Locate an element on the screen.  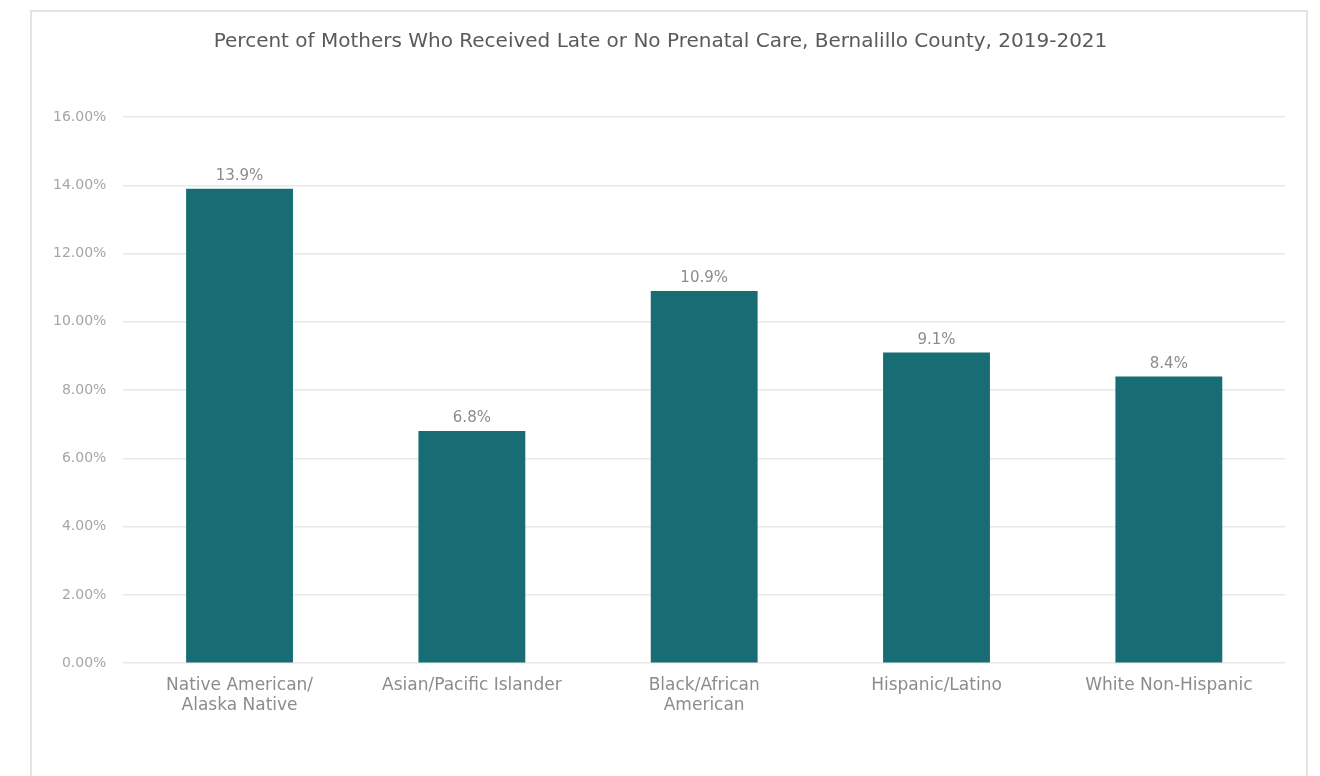
y-tick-label: 12.00% is located at coordinates (79, 252).